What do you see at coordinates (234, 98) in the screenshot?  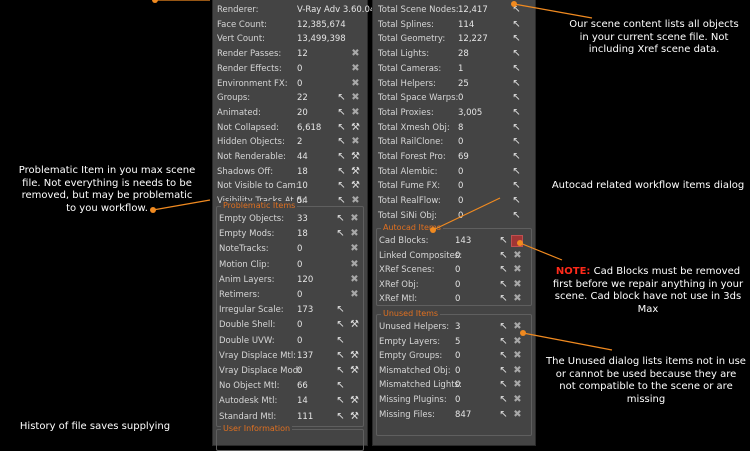 I see `stat-label: Groups:` at bounding box center [234, 98].